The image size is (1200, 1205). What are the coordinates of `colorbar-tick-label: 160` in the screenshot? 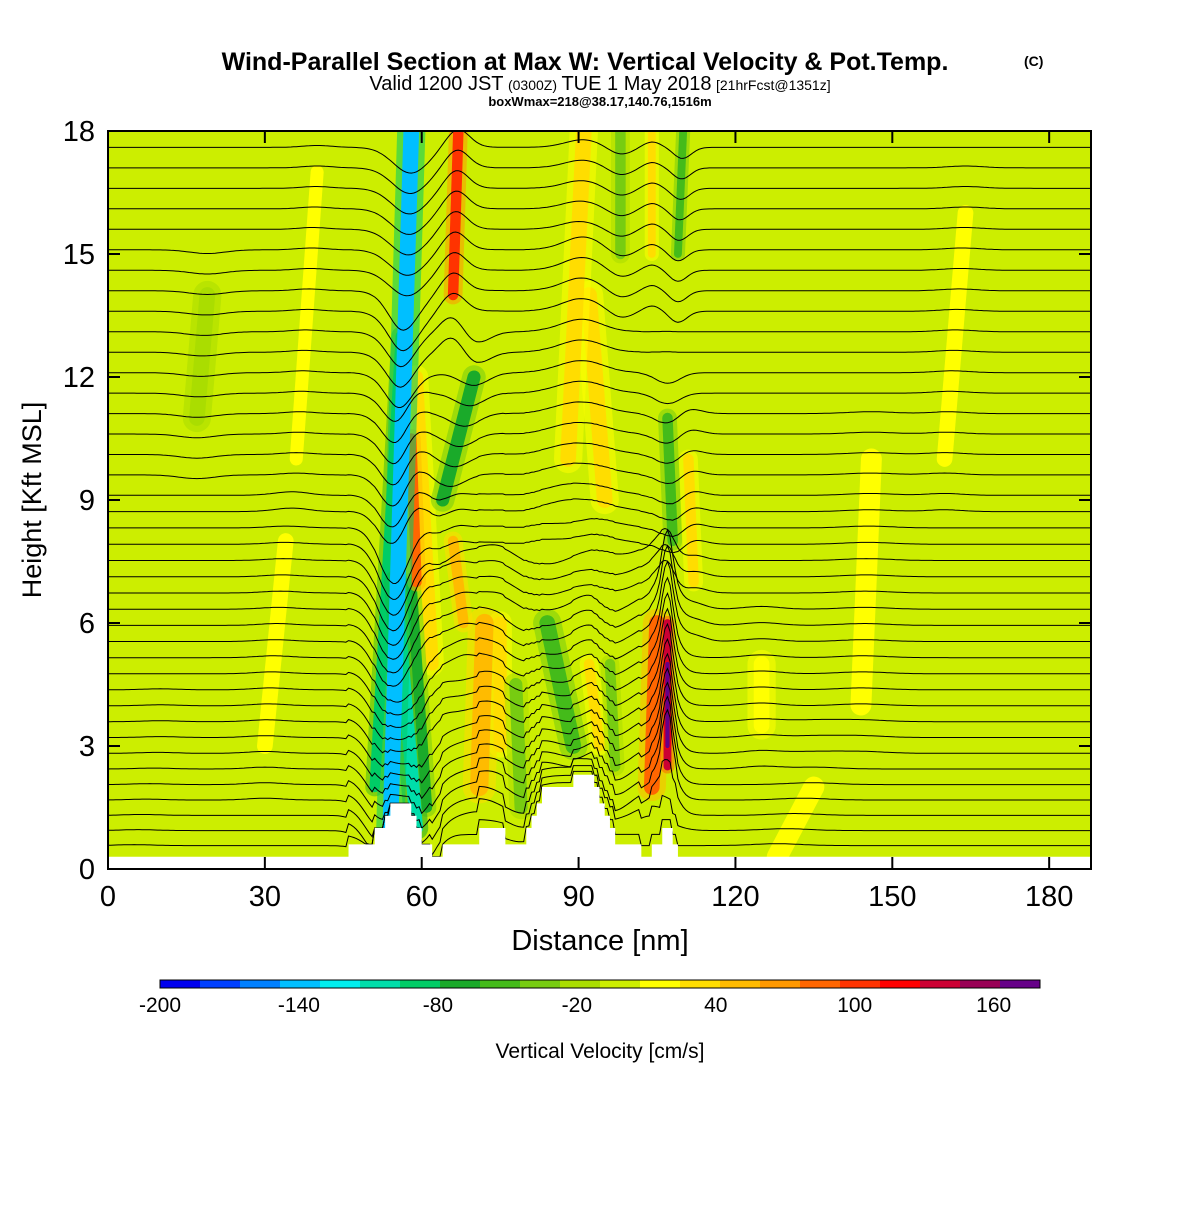 It's located at (993, 1005).